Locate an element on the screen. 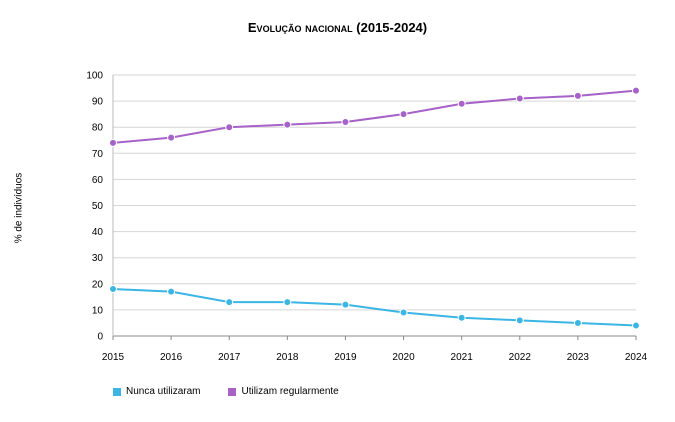 The image size is (675, 422). x-tick-label: 2018 is located at coordinates (287, 357).